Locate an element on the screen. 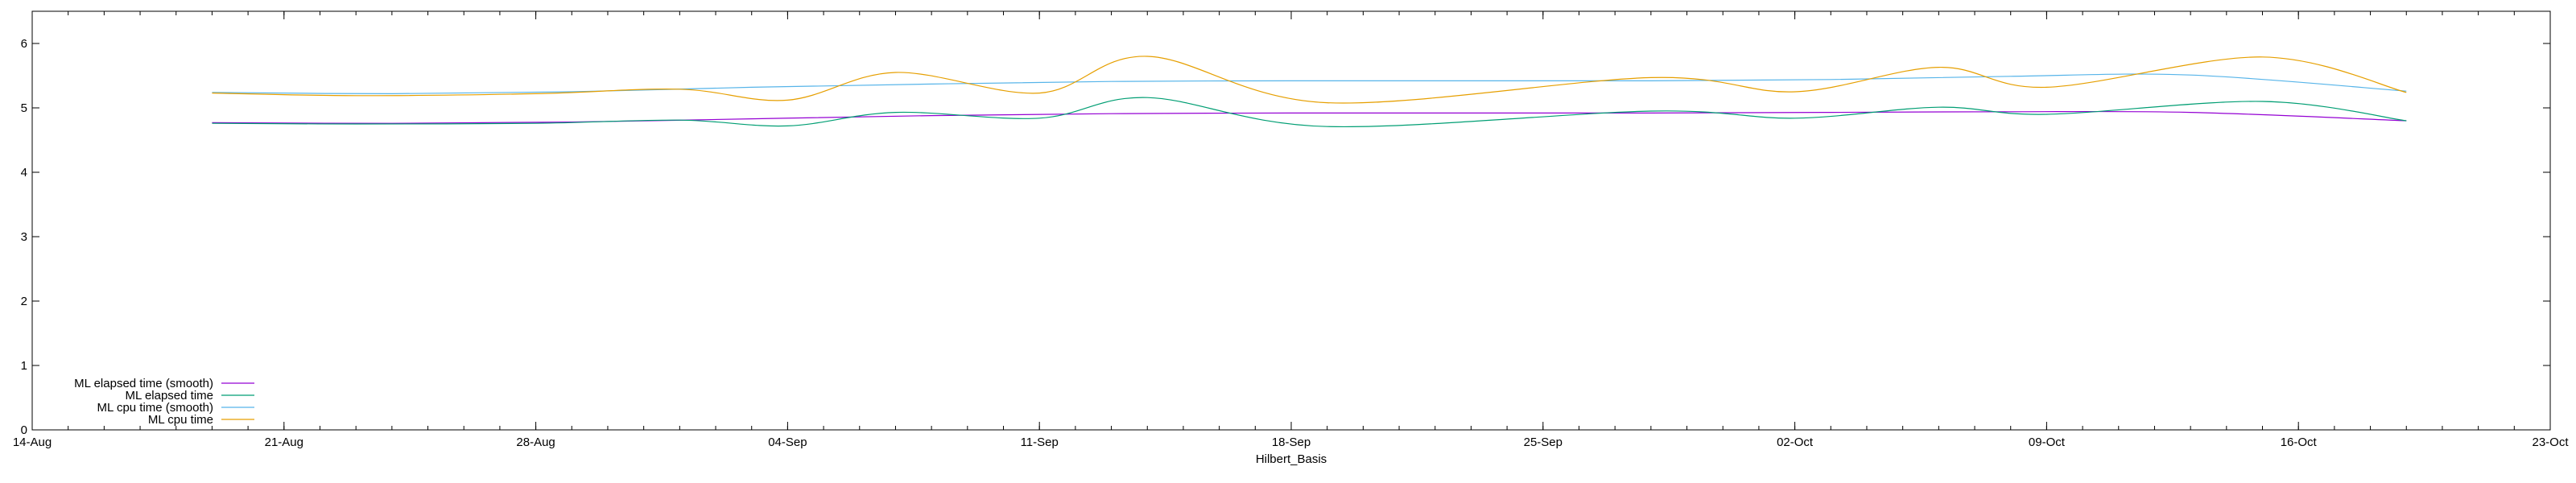  legend-label-0: ML elapsed time (smooth) is located at coordinates (143, 383).